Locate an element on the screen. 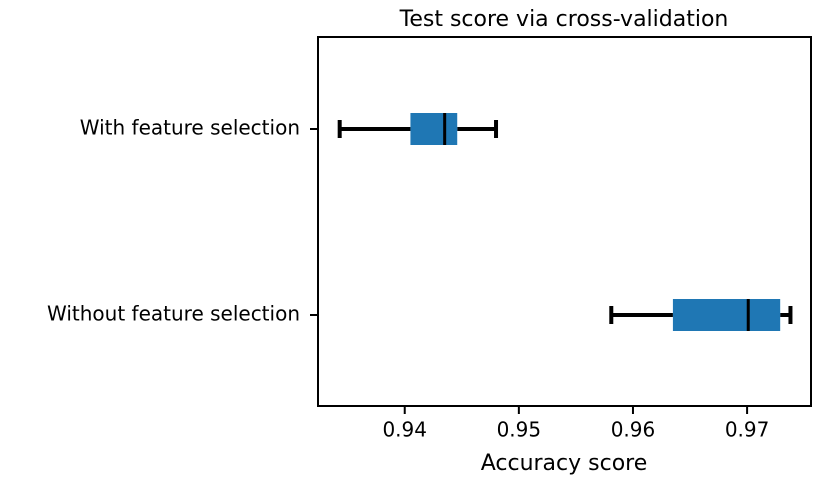  x-tick-label: 0.96 is located at coordinates (633, 430).